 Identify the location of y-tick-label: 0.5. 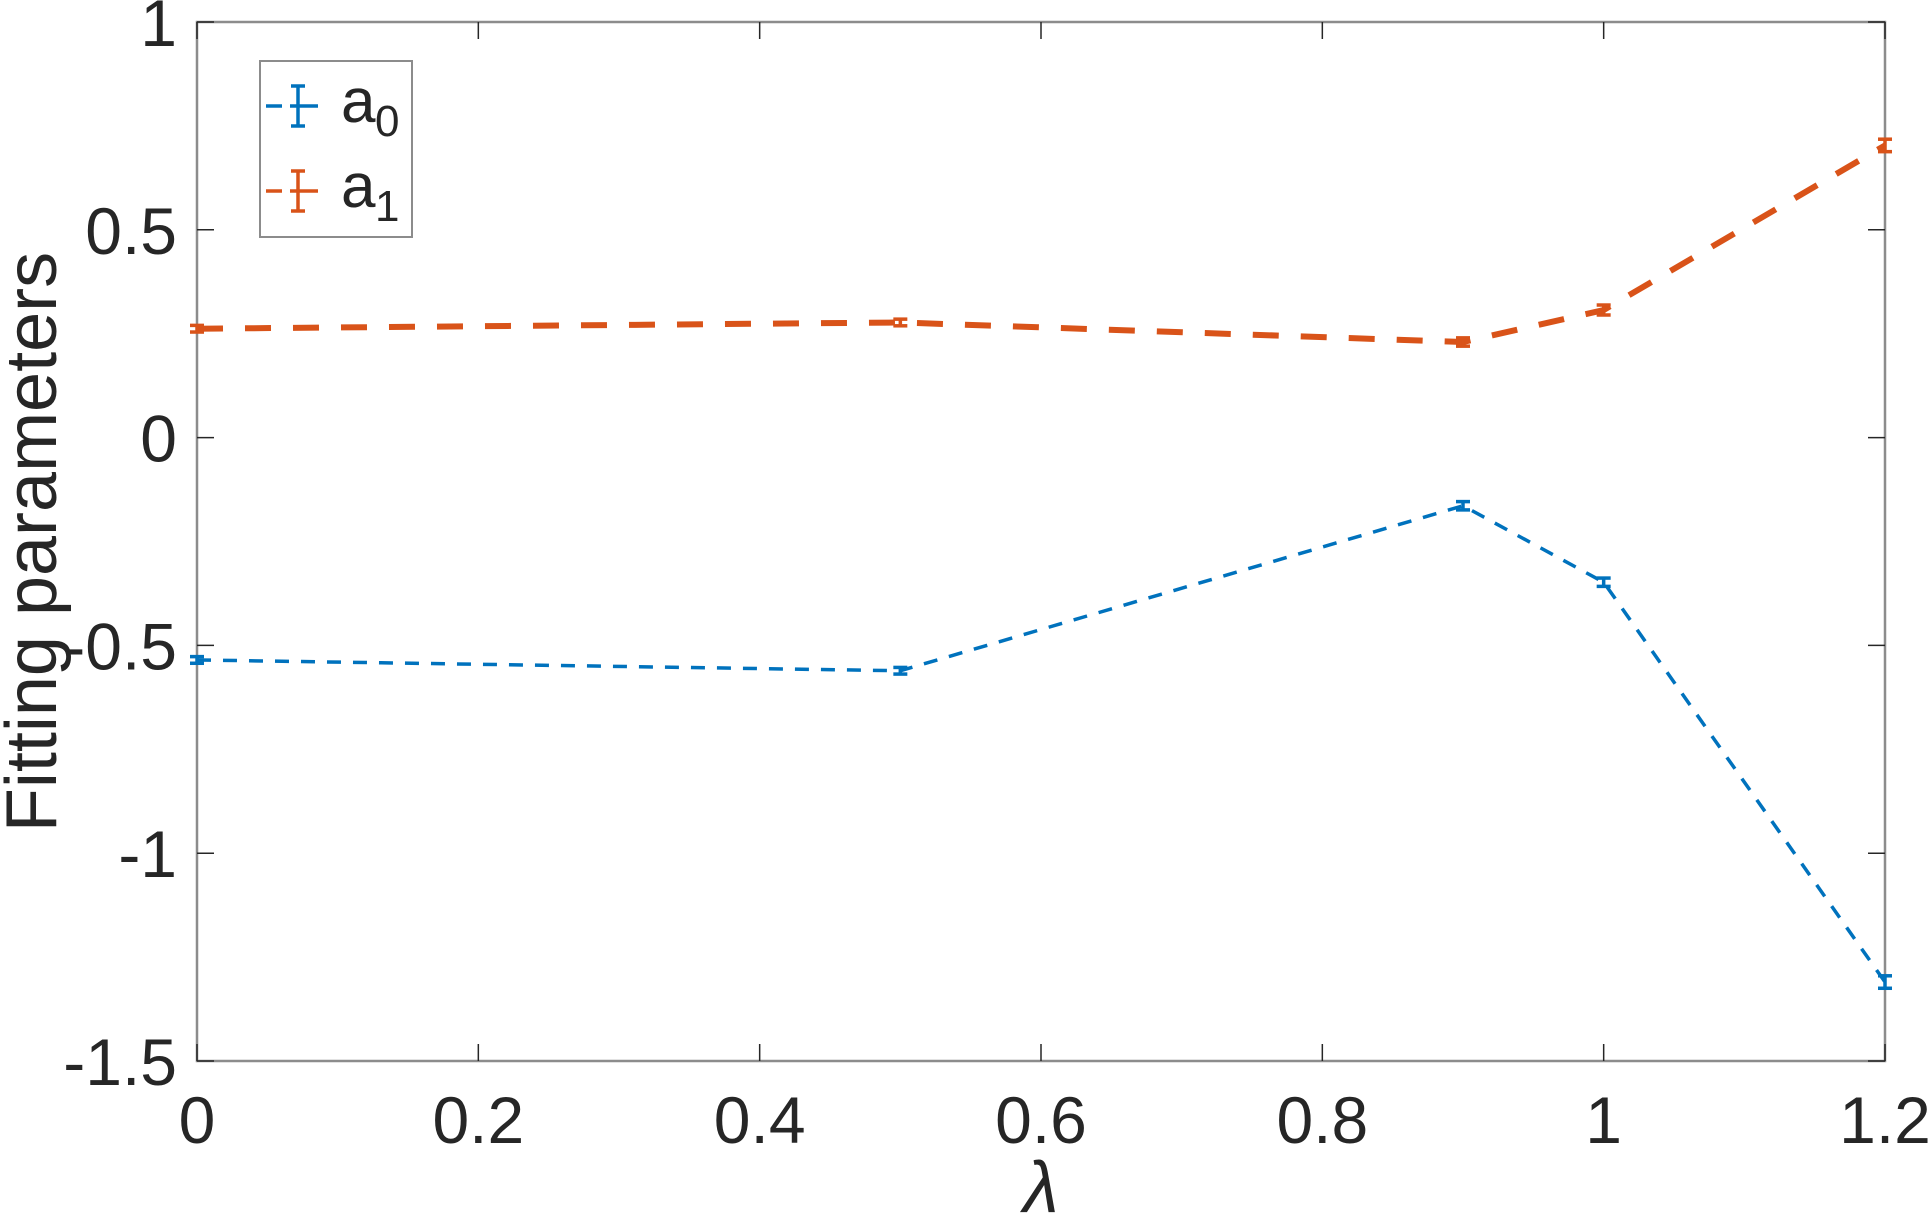
(131, 231).